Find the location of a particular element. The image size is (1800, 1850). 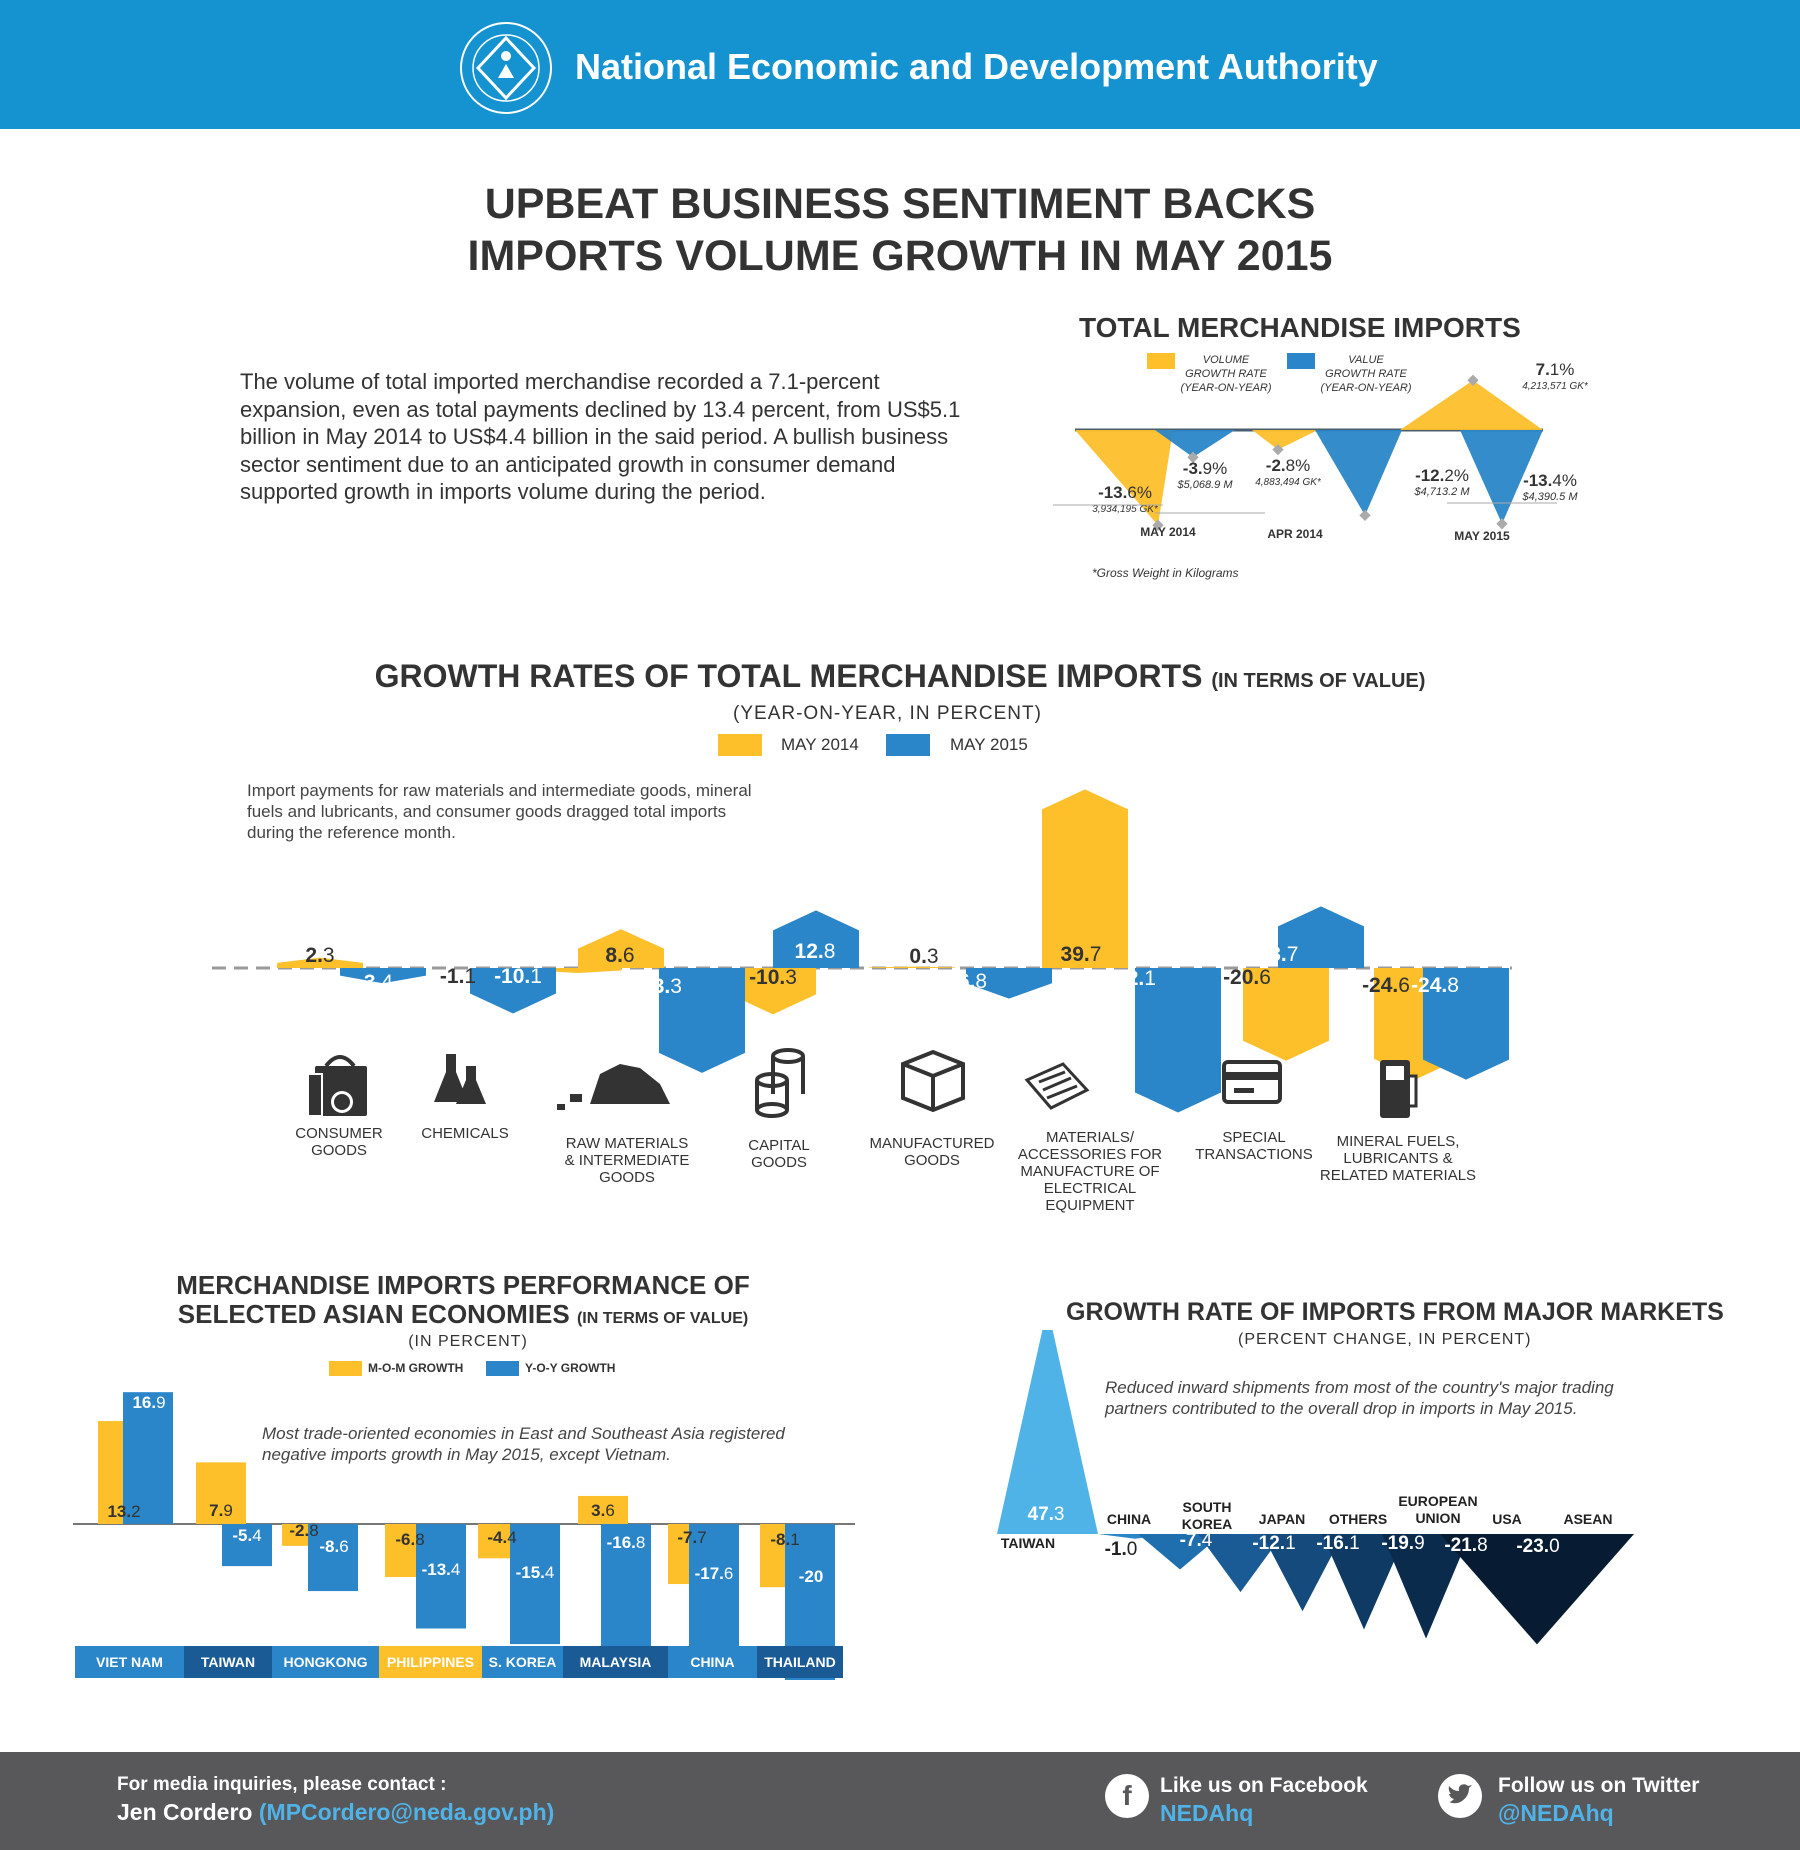

market-name-2-0: SOUTH is located at coordinates (1207, 1507).